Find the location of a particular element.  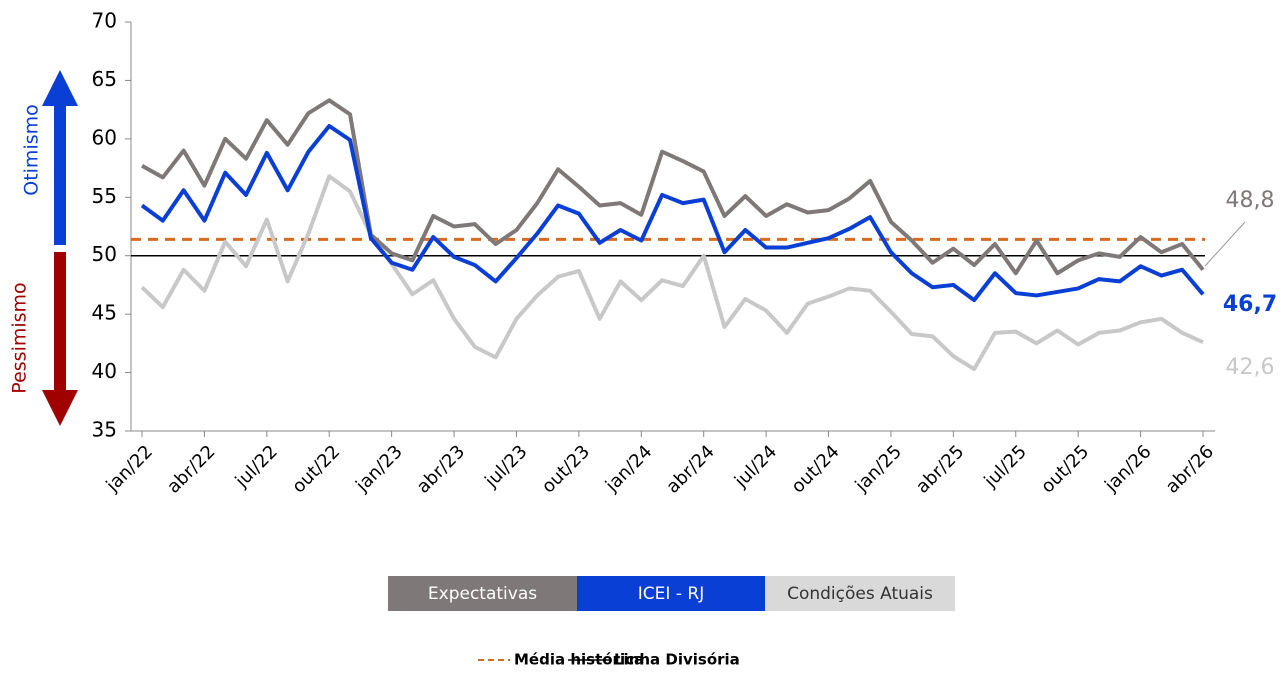

x-tick-label: out/25 is located at coordinates (1065, 469).